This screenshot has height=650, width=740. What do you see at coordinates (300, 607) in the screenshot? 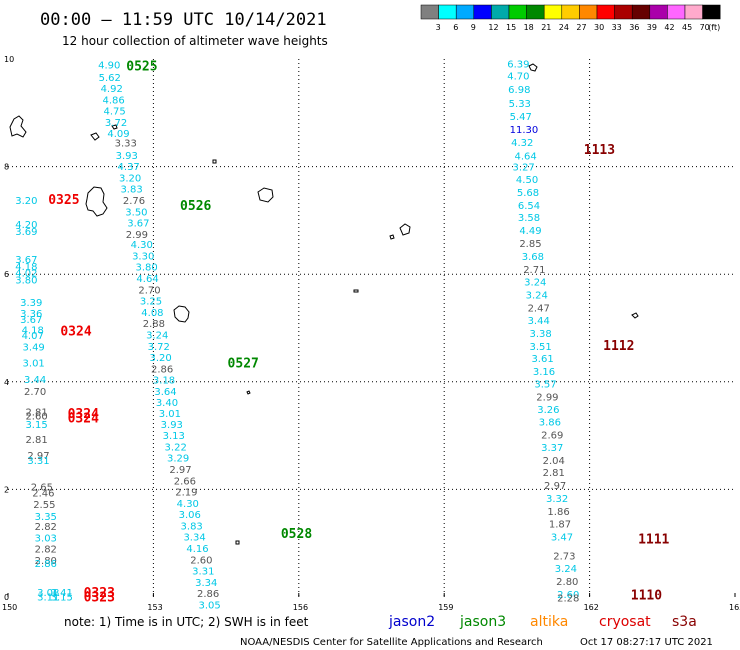
I see `x-tick-label: 156` at bounding box center [300, 607].